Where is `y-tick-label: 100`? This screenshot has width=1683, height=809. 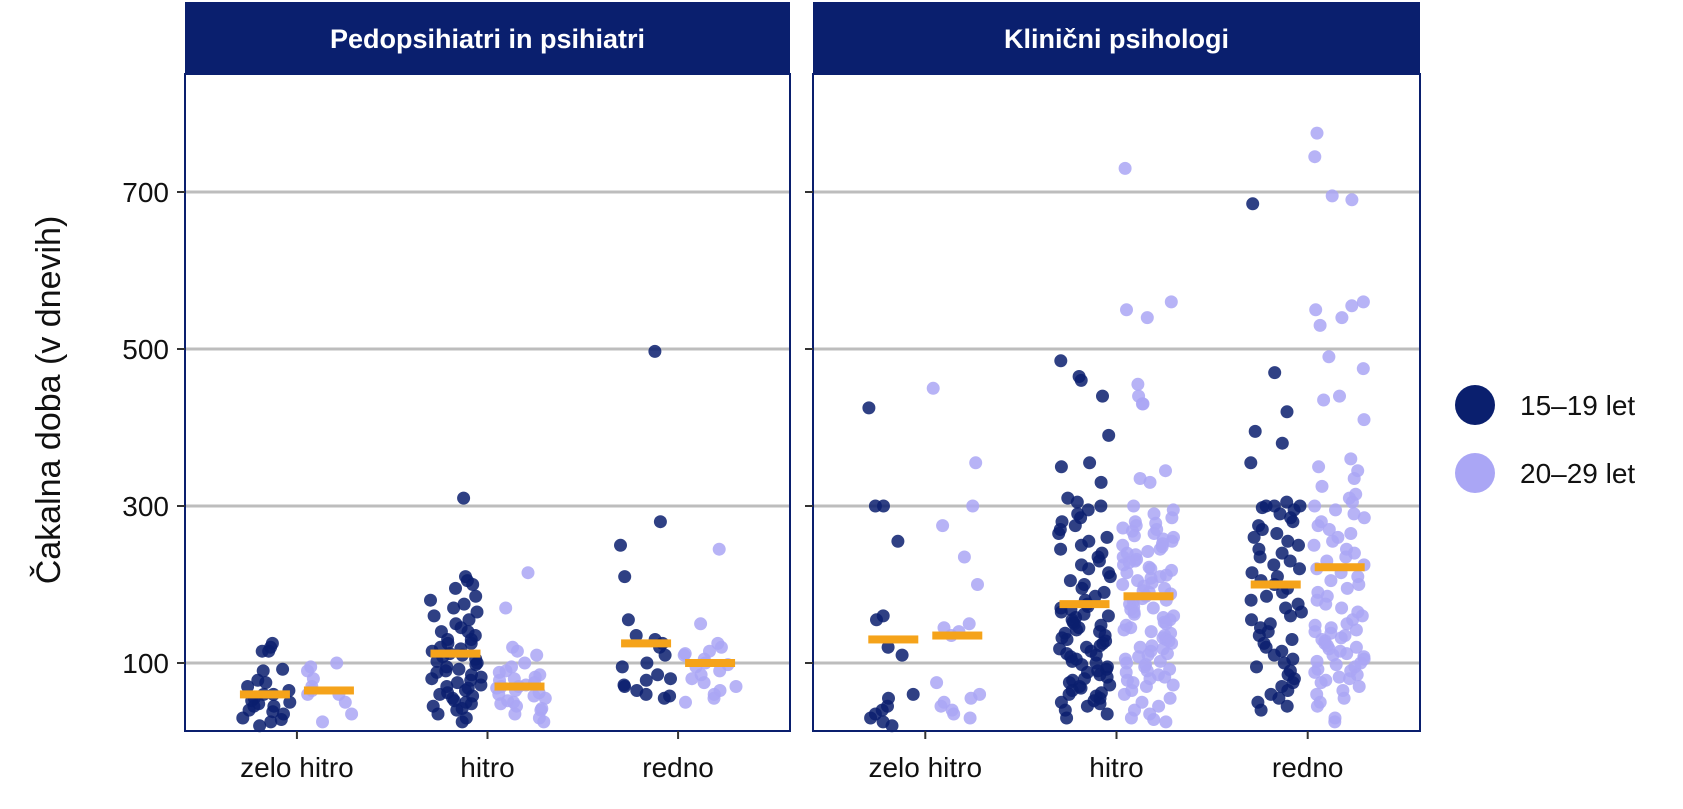
y-tick-label: 100 is located at coordinates (145, 663).